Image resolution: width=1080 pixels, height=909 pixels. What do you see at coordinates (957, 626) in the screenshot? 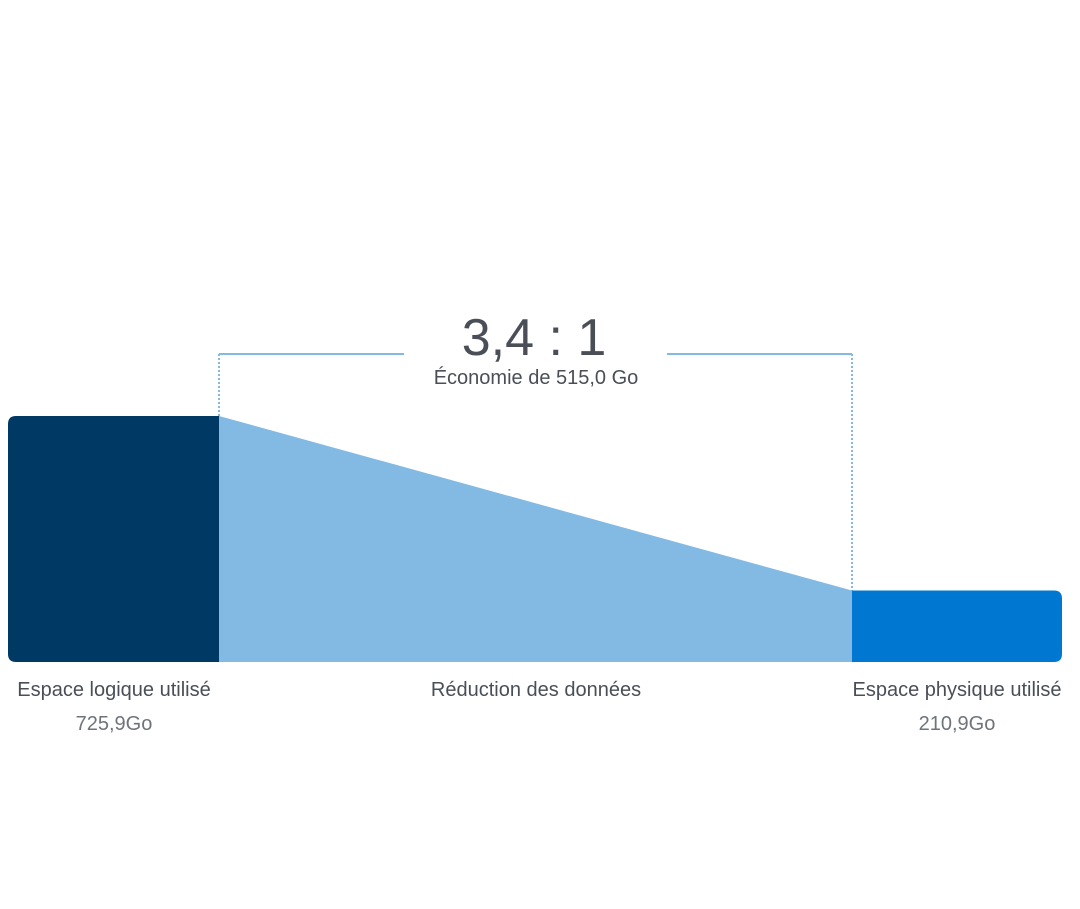
I see `physical-space-bar` at bounding box center [957, 626].